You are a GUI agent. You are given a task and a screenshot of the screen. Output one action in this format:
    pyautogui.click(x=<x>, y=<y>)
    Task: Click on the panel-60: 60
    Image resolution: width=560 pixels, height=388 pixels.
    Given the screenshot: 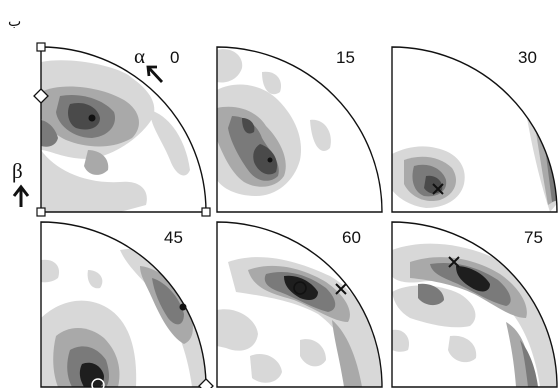 What is the action you would take?
    pyautogui.click(x=299, y=304)
    